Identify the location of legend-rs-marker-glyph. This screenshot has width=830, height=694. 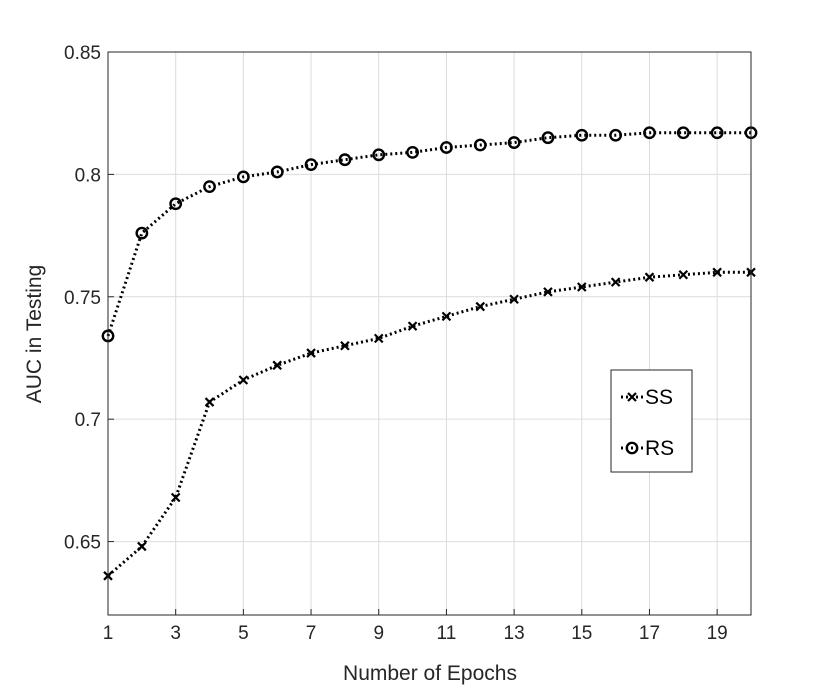
(632, 448).